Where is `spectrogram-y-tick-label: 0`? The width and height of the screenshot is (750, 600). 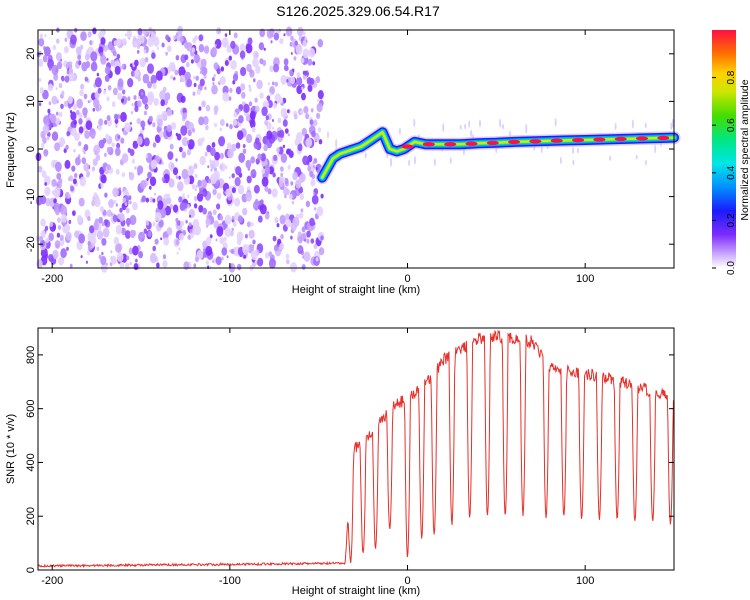 spectrogram-y-tick-label: 0 is located at coordinates (31, 149).